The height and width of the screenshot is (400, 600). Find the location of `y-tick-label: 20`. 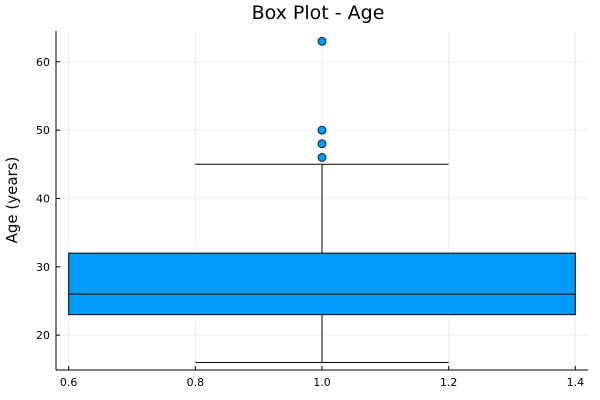

y-tick-label: 20 is located at coordinates (43, 335).